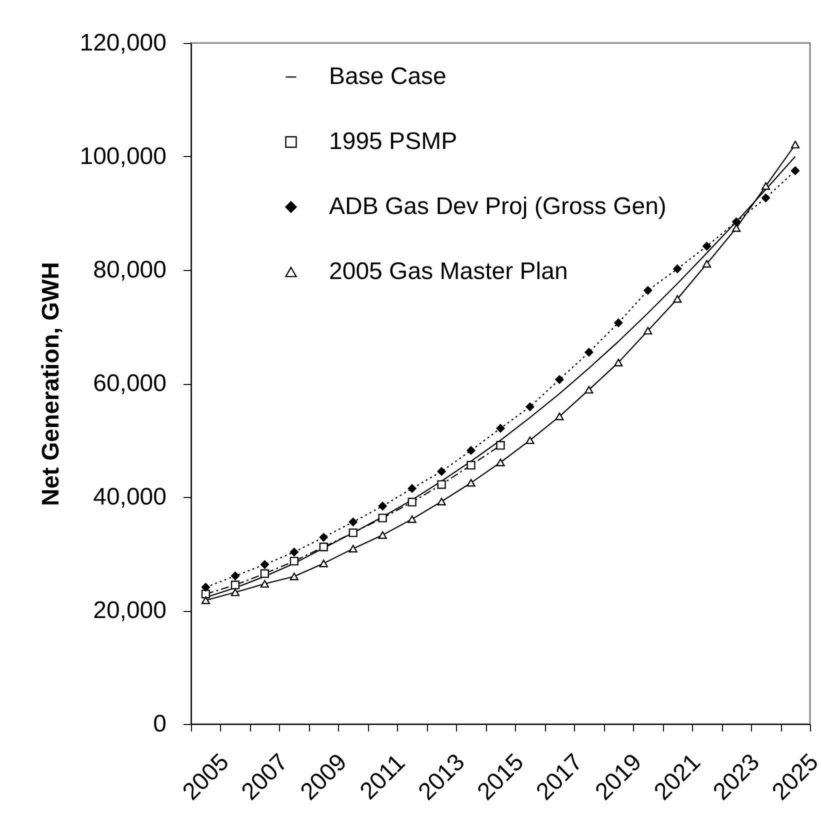  What do you see at coordinates (497, 206) in the screenshot?
I see `legend-label: ADB Gas Dev Proj (Gross Gen)` at bounding box center [497, 206].